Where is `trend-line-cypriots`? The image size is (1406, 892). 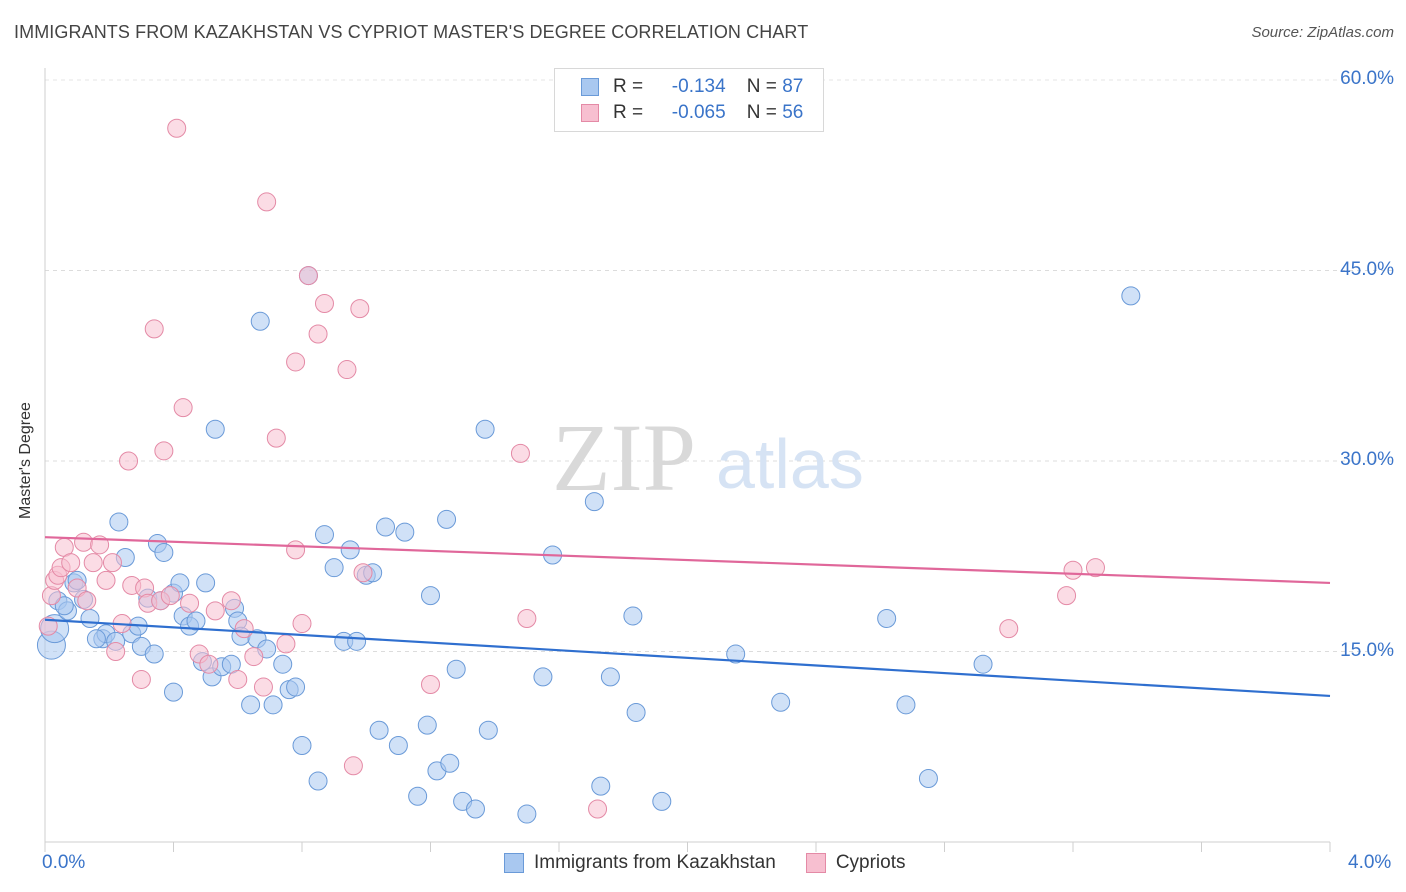
trend-line-cypriots is located at coordinates (687, 560).